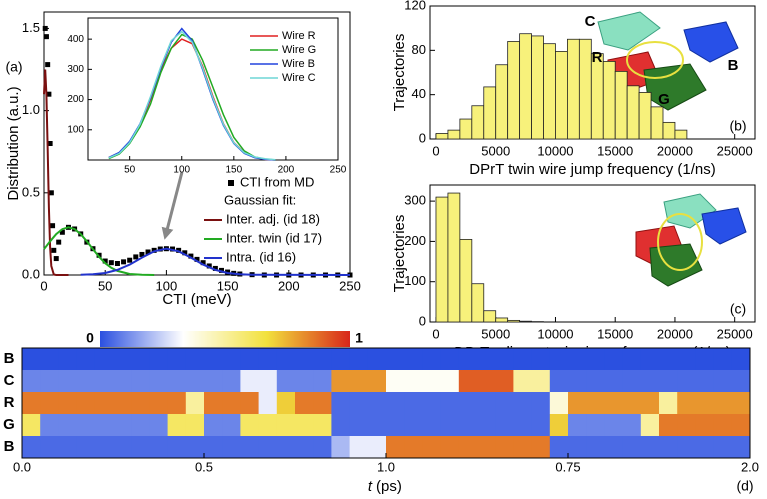 The height and width of the screenshot is (499, 767). What do you see at coordinates (359, 338) in the screenshot?
I see `colorbar-label: 1` at bounding box center [359, 338].